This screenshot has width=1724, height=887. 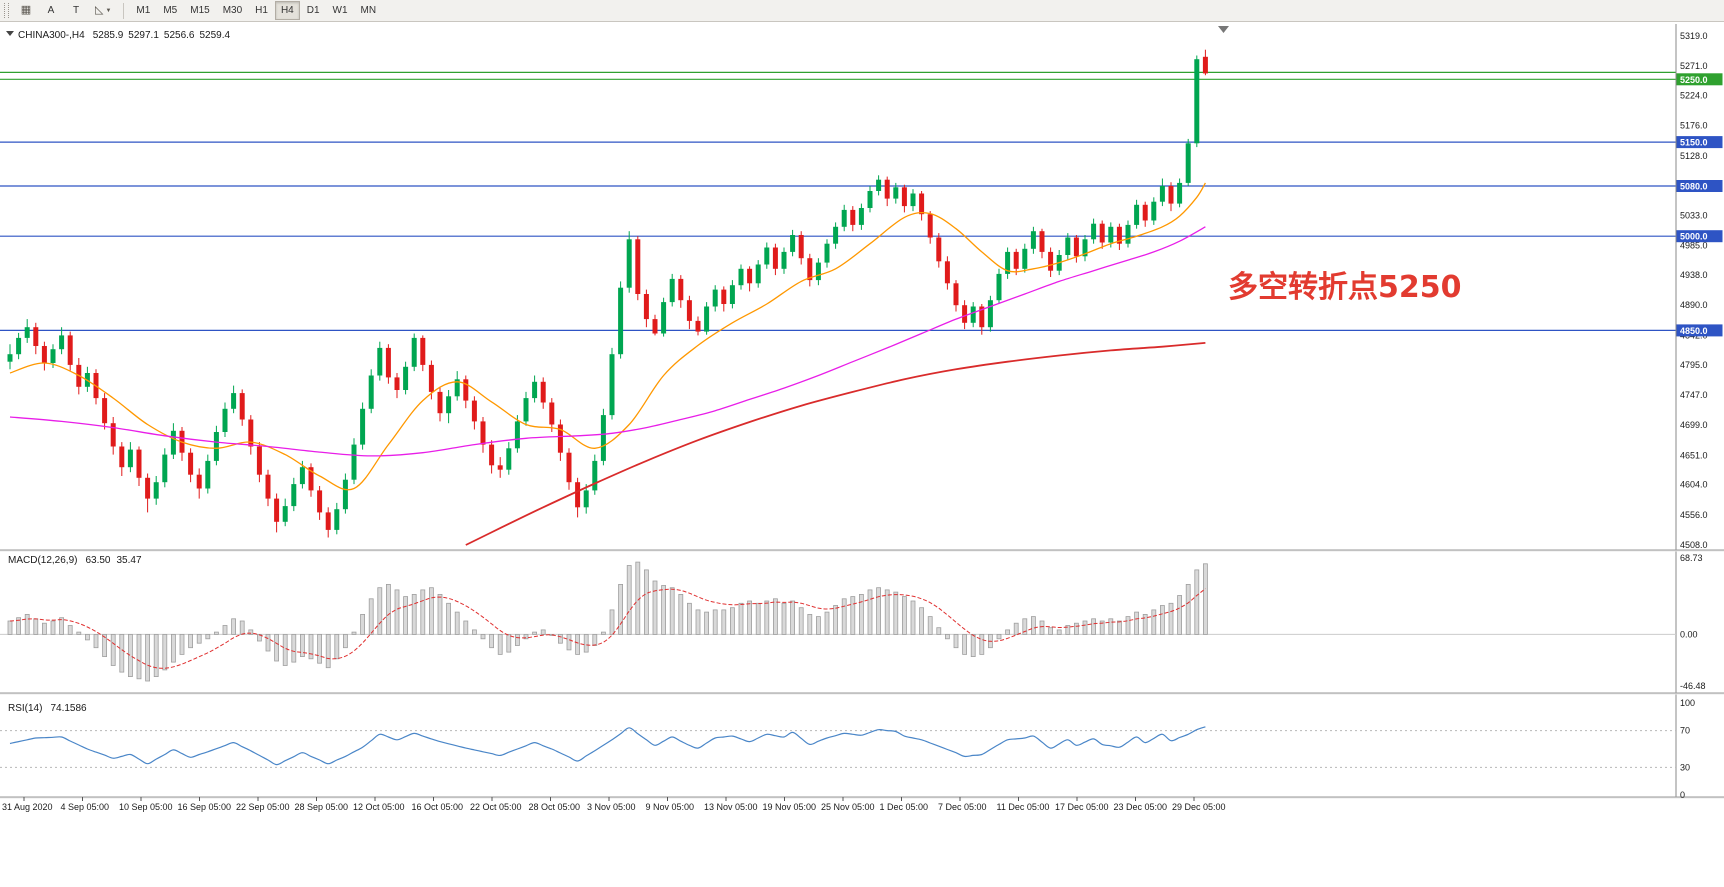 What do you see at coordinates (1694, 545) in the screenshot?
I see `svg-text: 4508.0` at bounding box center [1694, 545].